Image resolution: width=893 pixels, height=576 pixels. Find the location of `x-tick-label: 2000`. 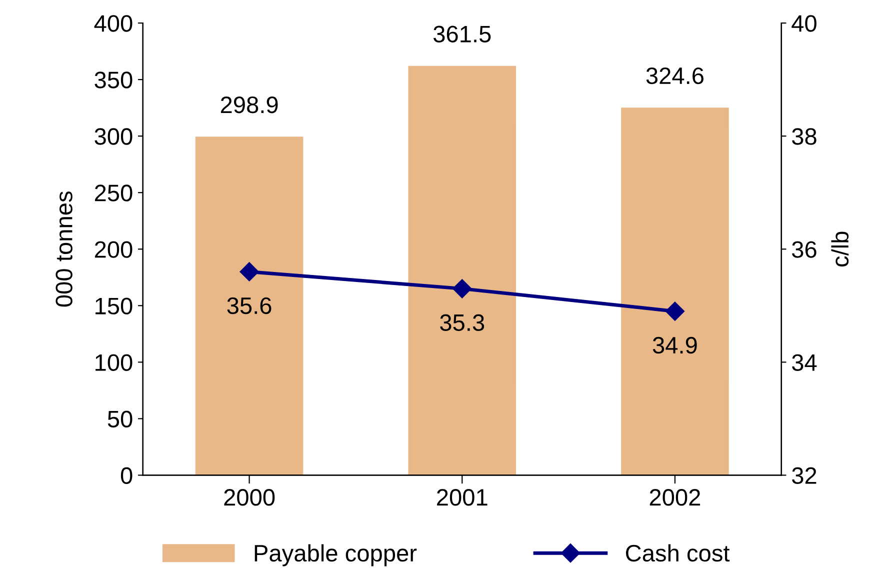

x-tick-label: 2000 is located at coordinates (249, 497).